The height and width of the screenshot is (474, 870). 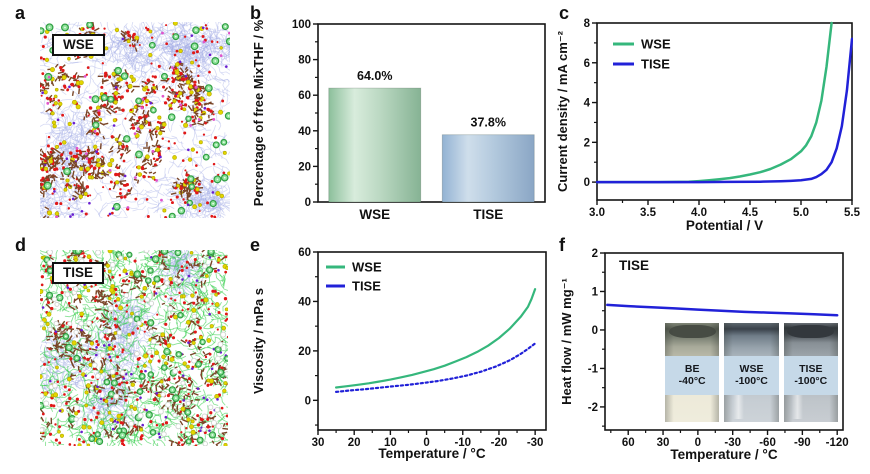 What do you see at coordinates (802, 443) in the screenshot?
I see `x-tick-label: -90` at bounding box center [802, 443].